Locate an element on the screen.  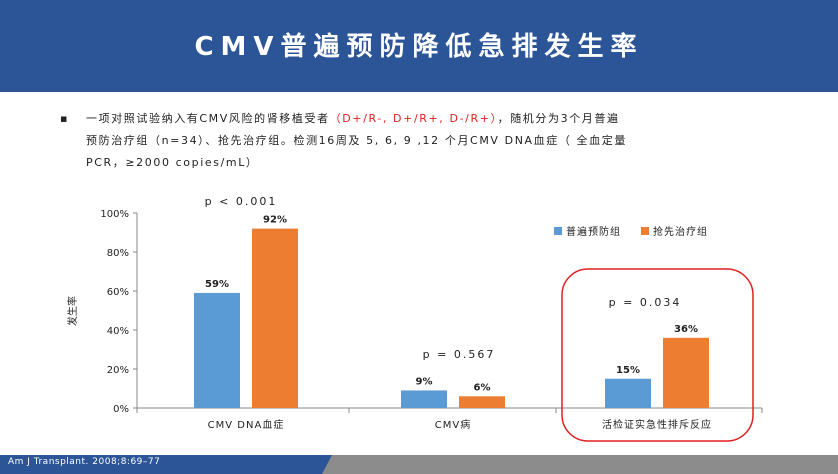
page-title: CMV普遍预防降低急排发生率 is located at coordinates (419, 46).